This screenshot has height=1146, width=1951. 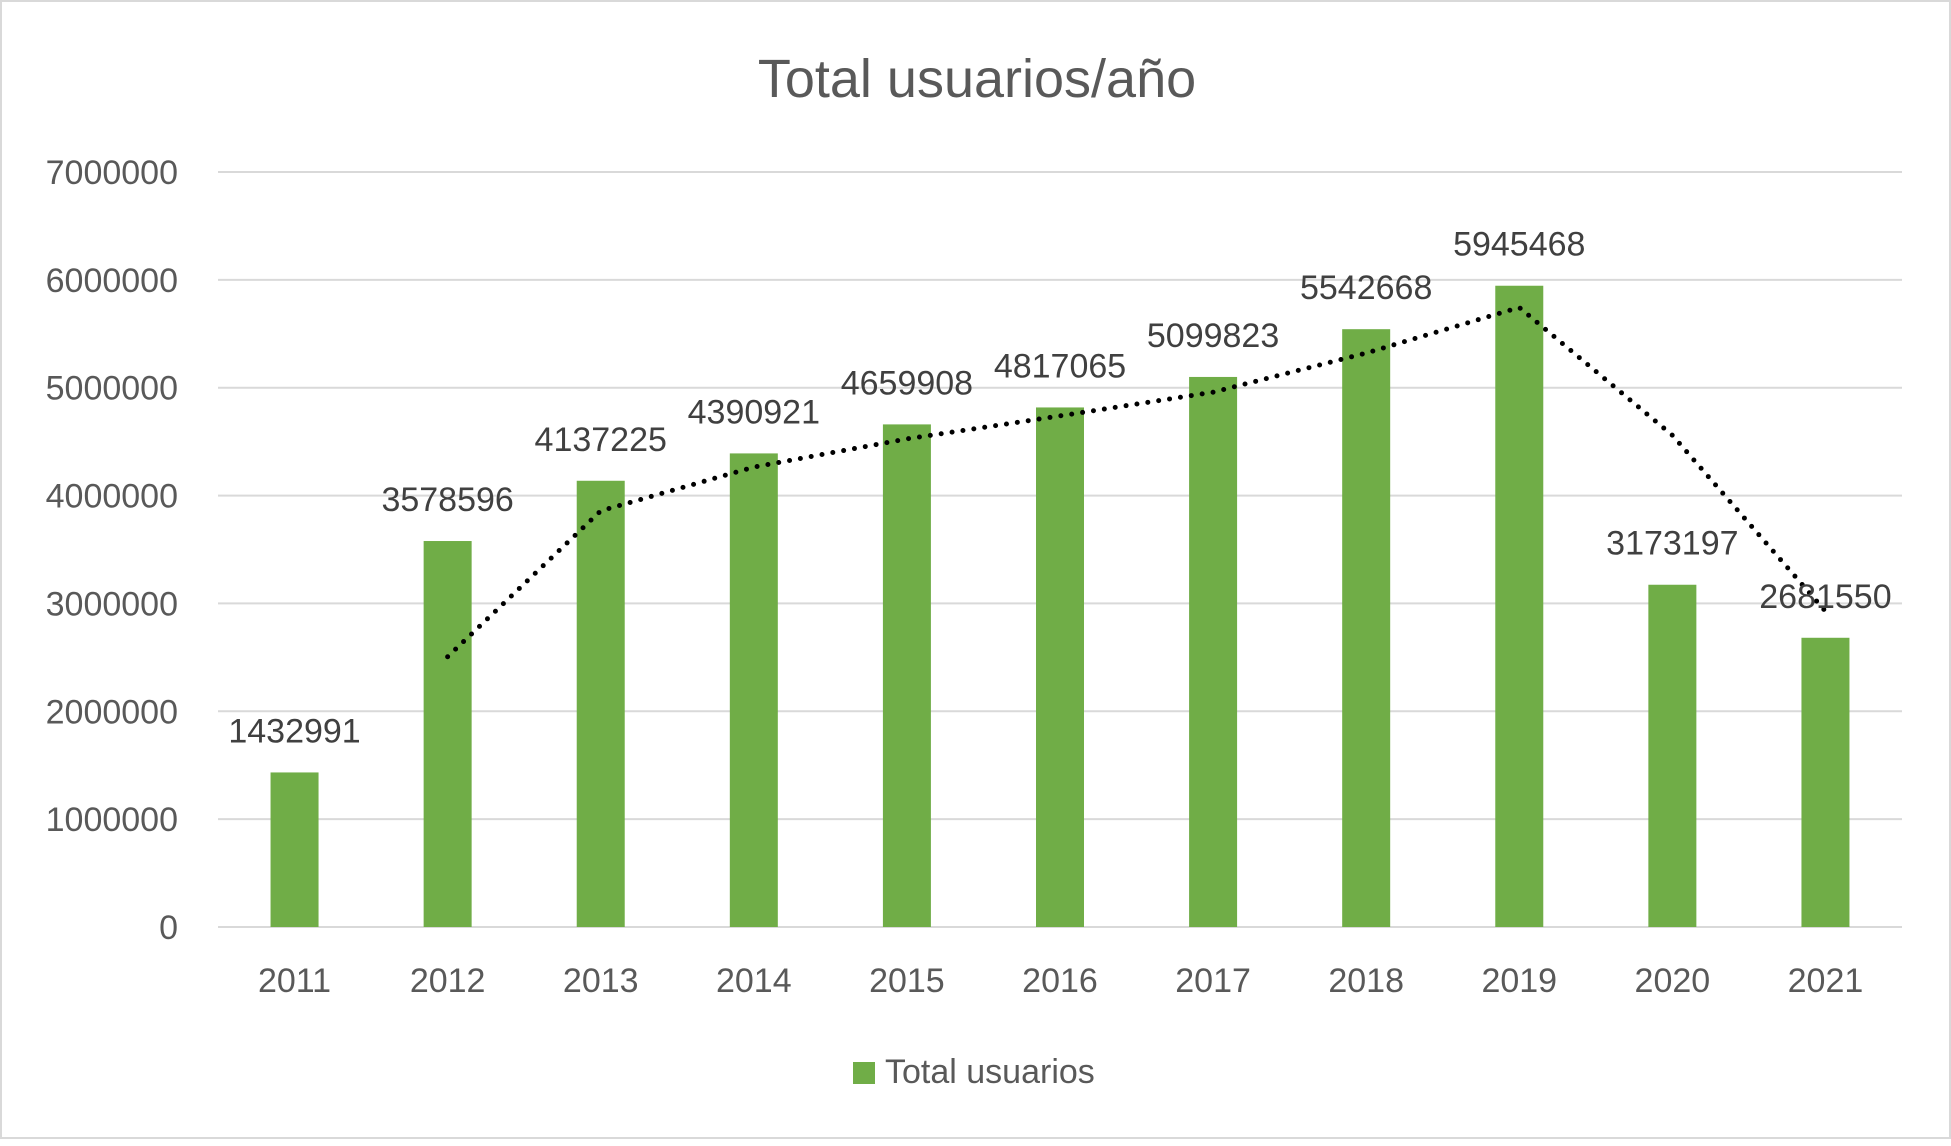 I want to click on y-tick-label: 0, so click(x=168, y=928).